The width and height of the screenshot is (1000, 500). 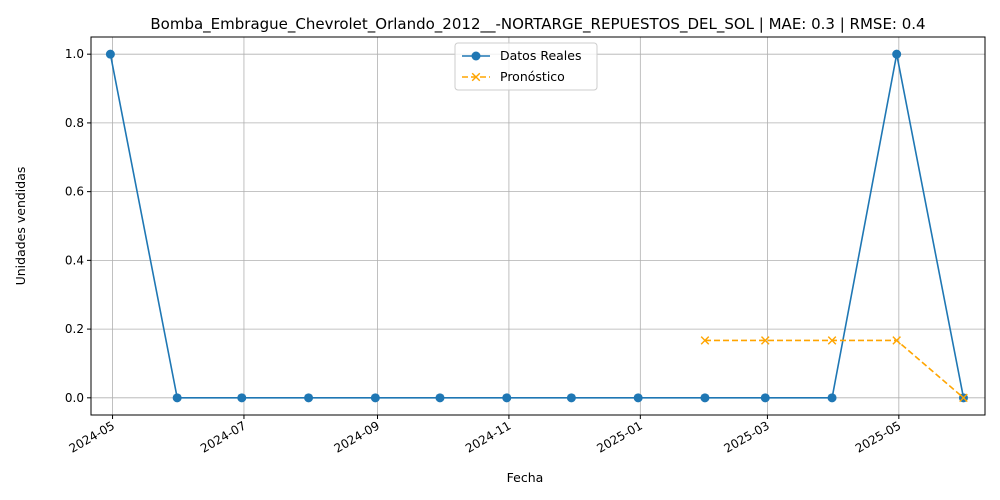 I want to click on x-tick-label: 2024-09, so click(x=357, y=436).